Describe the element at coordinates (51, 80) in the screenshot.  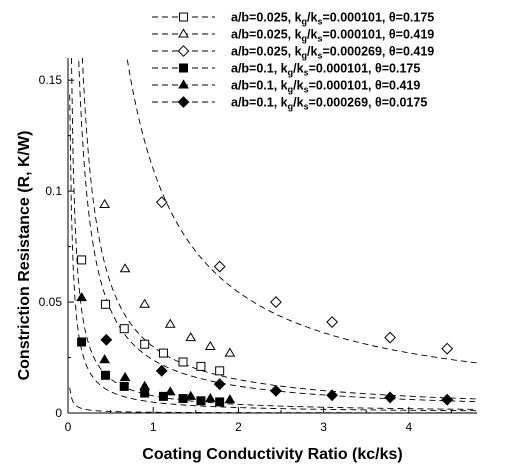
I see `y-tick-label: 0.15` at that location.